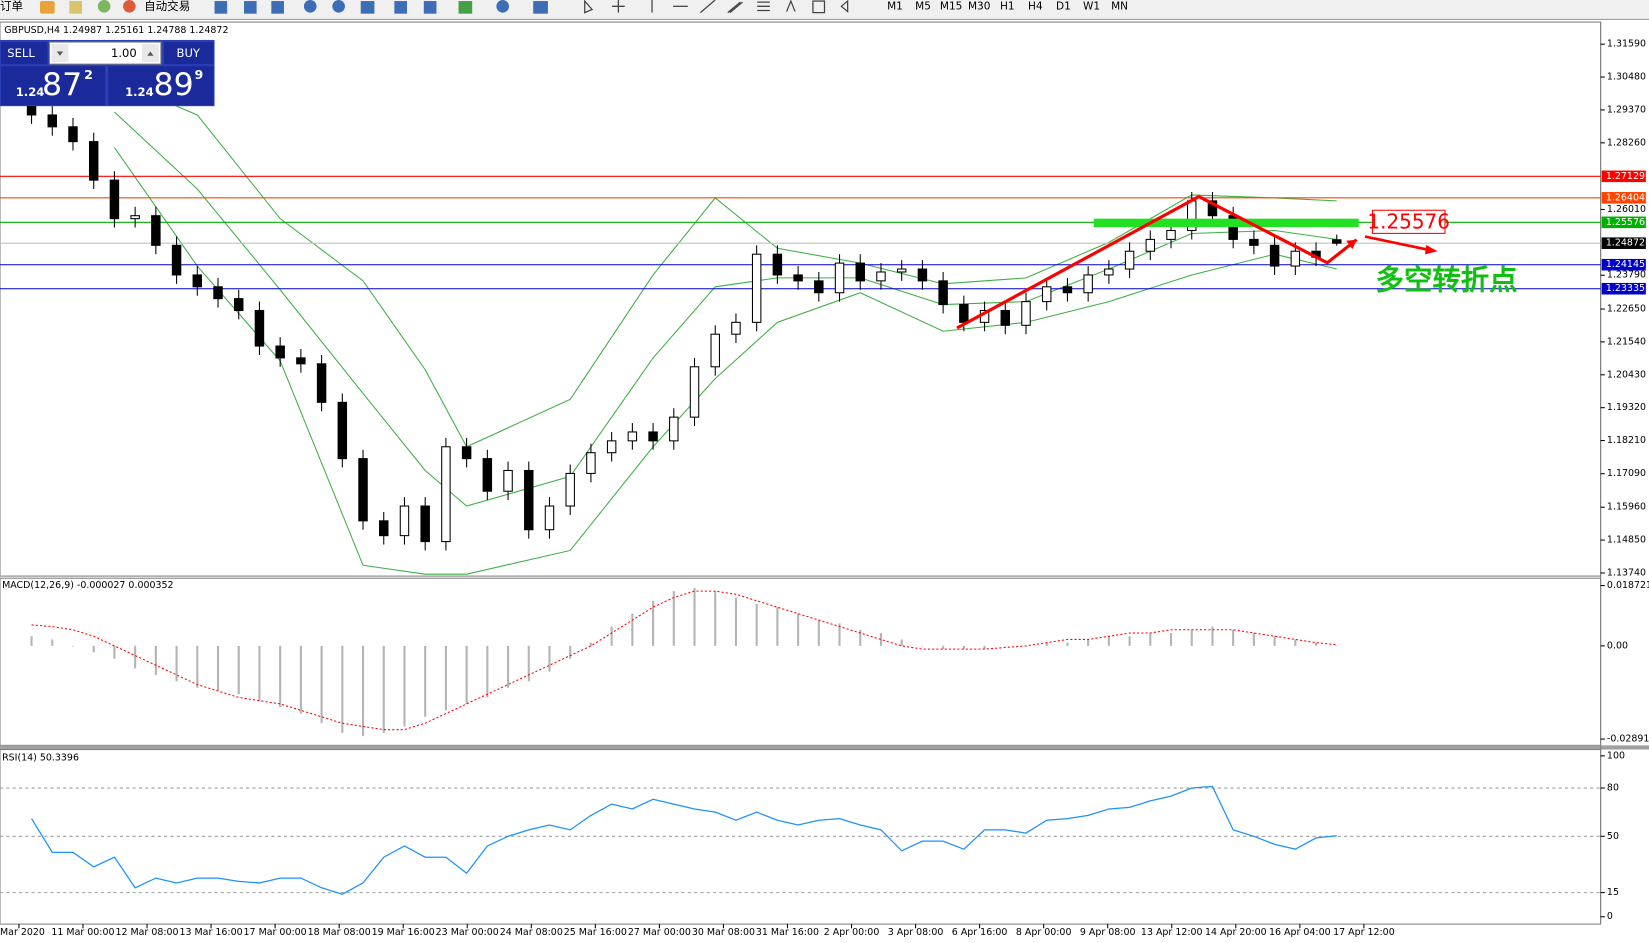 This screenshot has width=1649, height=943. What do you see at coordinates (684, 660) in the screenshot?
I see `signal-line` at bounding box center [684, 660].